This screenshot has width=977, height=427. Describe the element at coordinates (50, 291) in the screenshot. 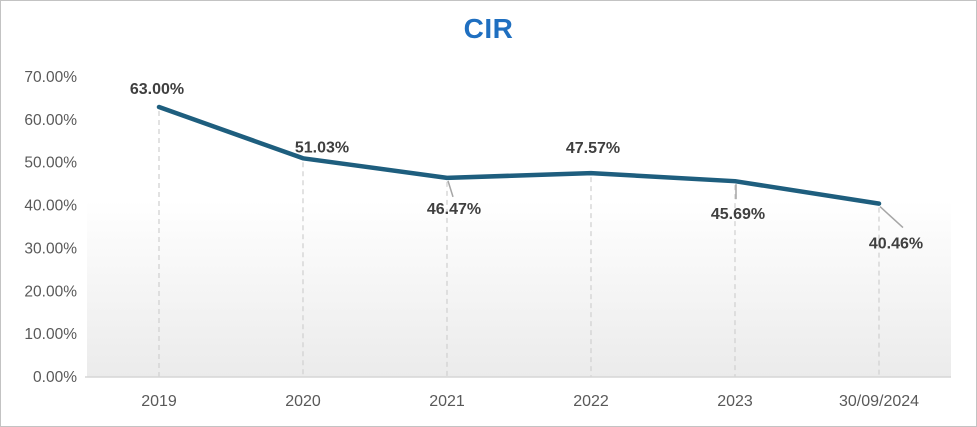

I see `y-tick-label: 20.00%` at that location.